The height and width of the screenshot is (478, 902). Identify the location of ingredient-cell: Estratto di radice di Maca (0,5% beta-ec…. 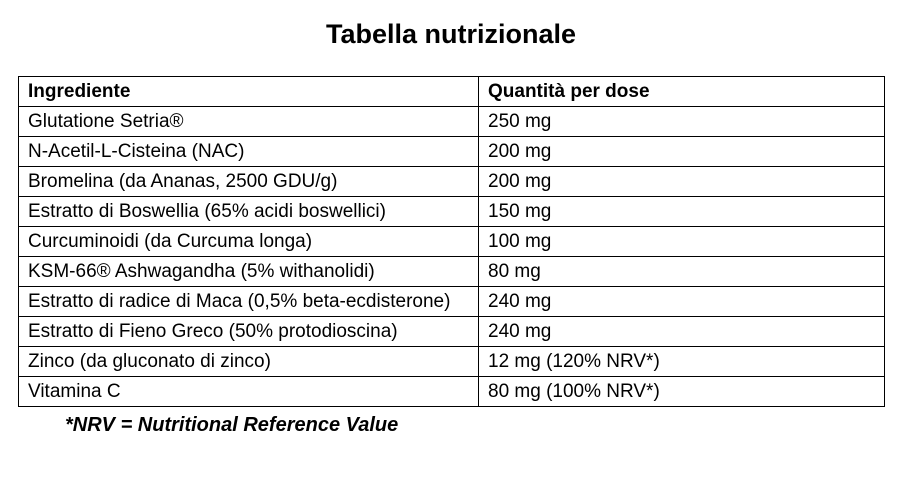
(248, 301).